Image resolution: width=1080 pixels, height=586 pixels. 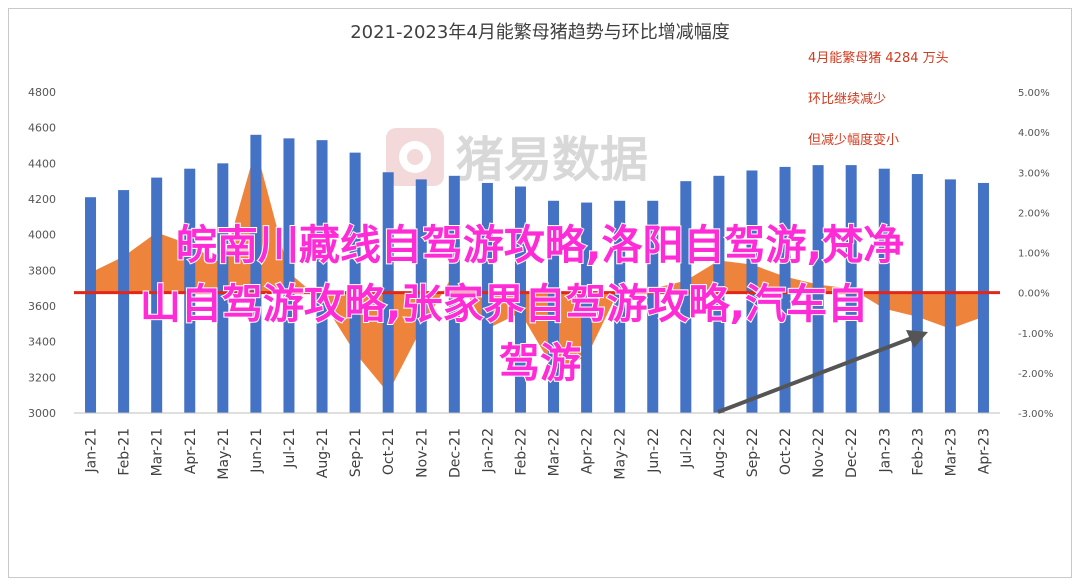 I want to click on x-tick-Aug-21: Aug-21, so click(x=323, y=453).